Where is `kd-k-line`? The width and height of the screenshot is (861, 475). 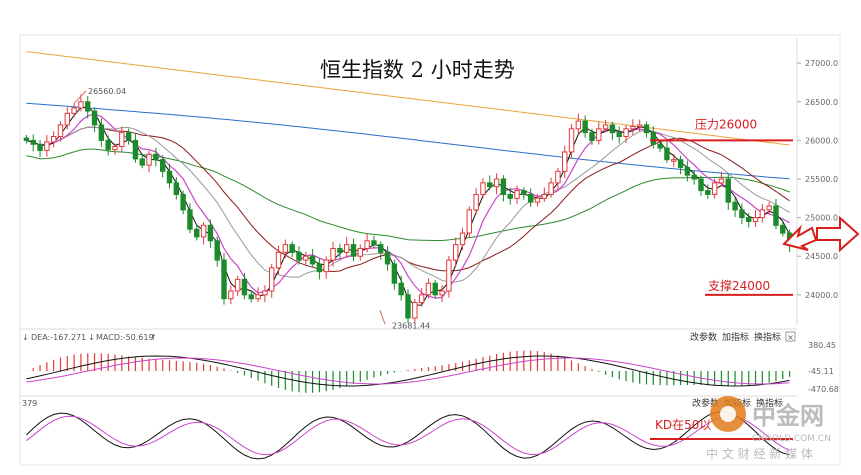
kd-k-line is located at coordinates (408, 435).